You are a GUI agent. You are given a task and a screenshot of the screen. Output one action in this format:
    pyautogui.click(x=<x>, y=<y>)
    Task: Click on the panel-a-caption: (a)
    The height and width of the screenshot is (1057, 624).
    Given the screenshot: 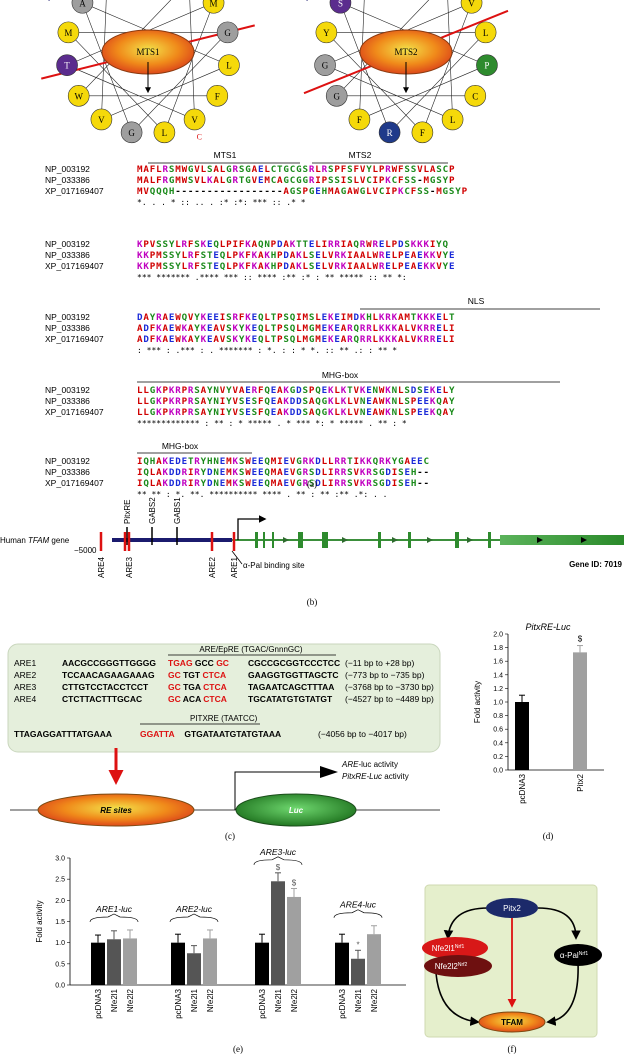 What is the action you would take?
    pyautogui.click(x=312, y=484)
    